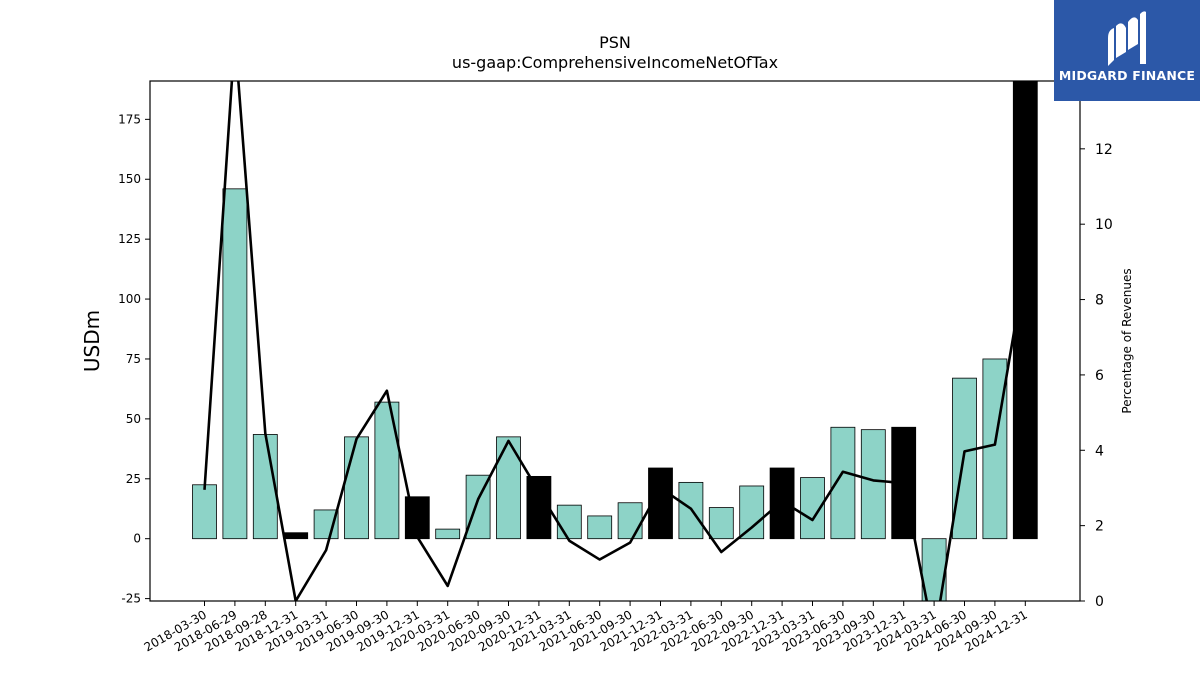  What do you see at coordinates (129, 299) in the screenshot?
I see `y-tick-label: 100` at bounding box center [129, 299].